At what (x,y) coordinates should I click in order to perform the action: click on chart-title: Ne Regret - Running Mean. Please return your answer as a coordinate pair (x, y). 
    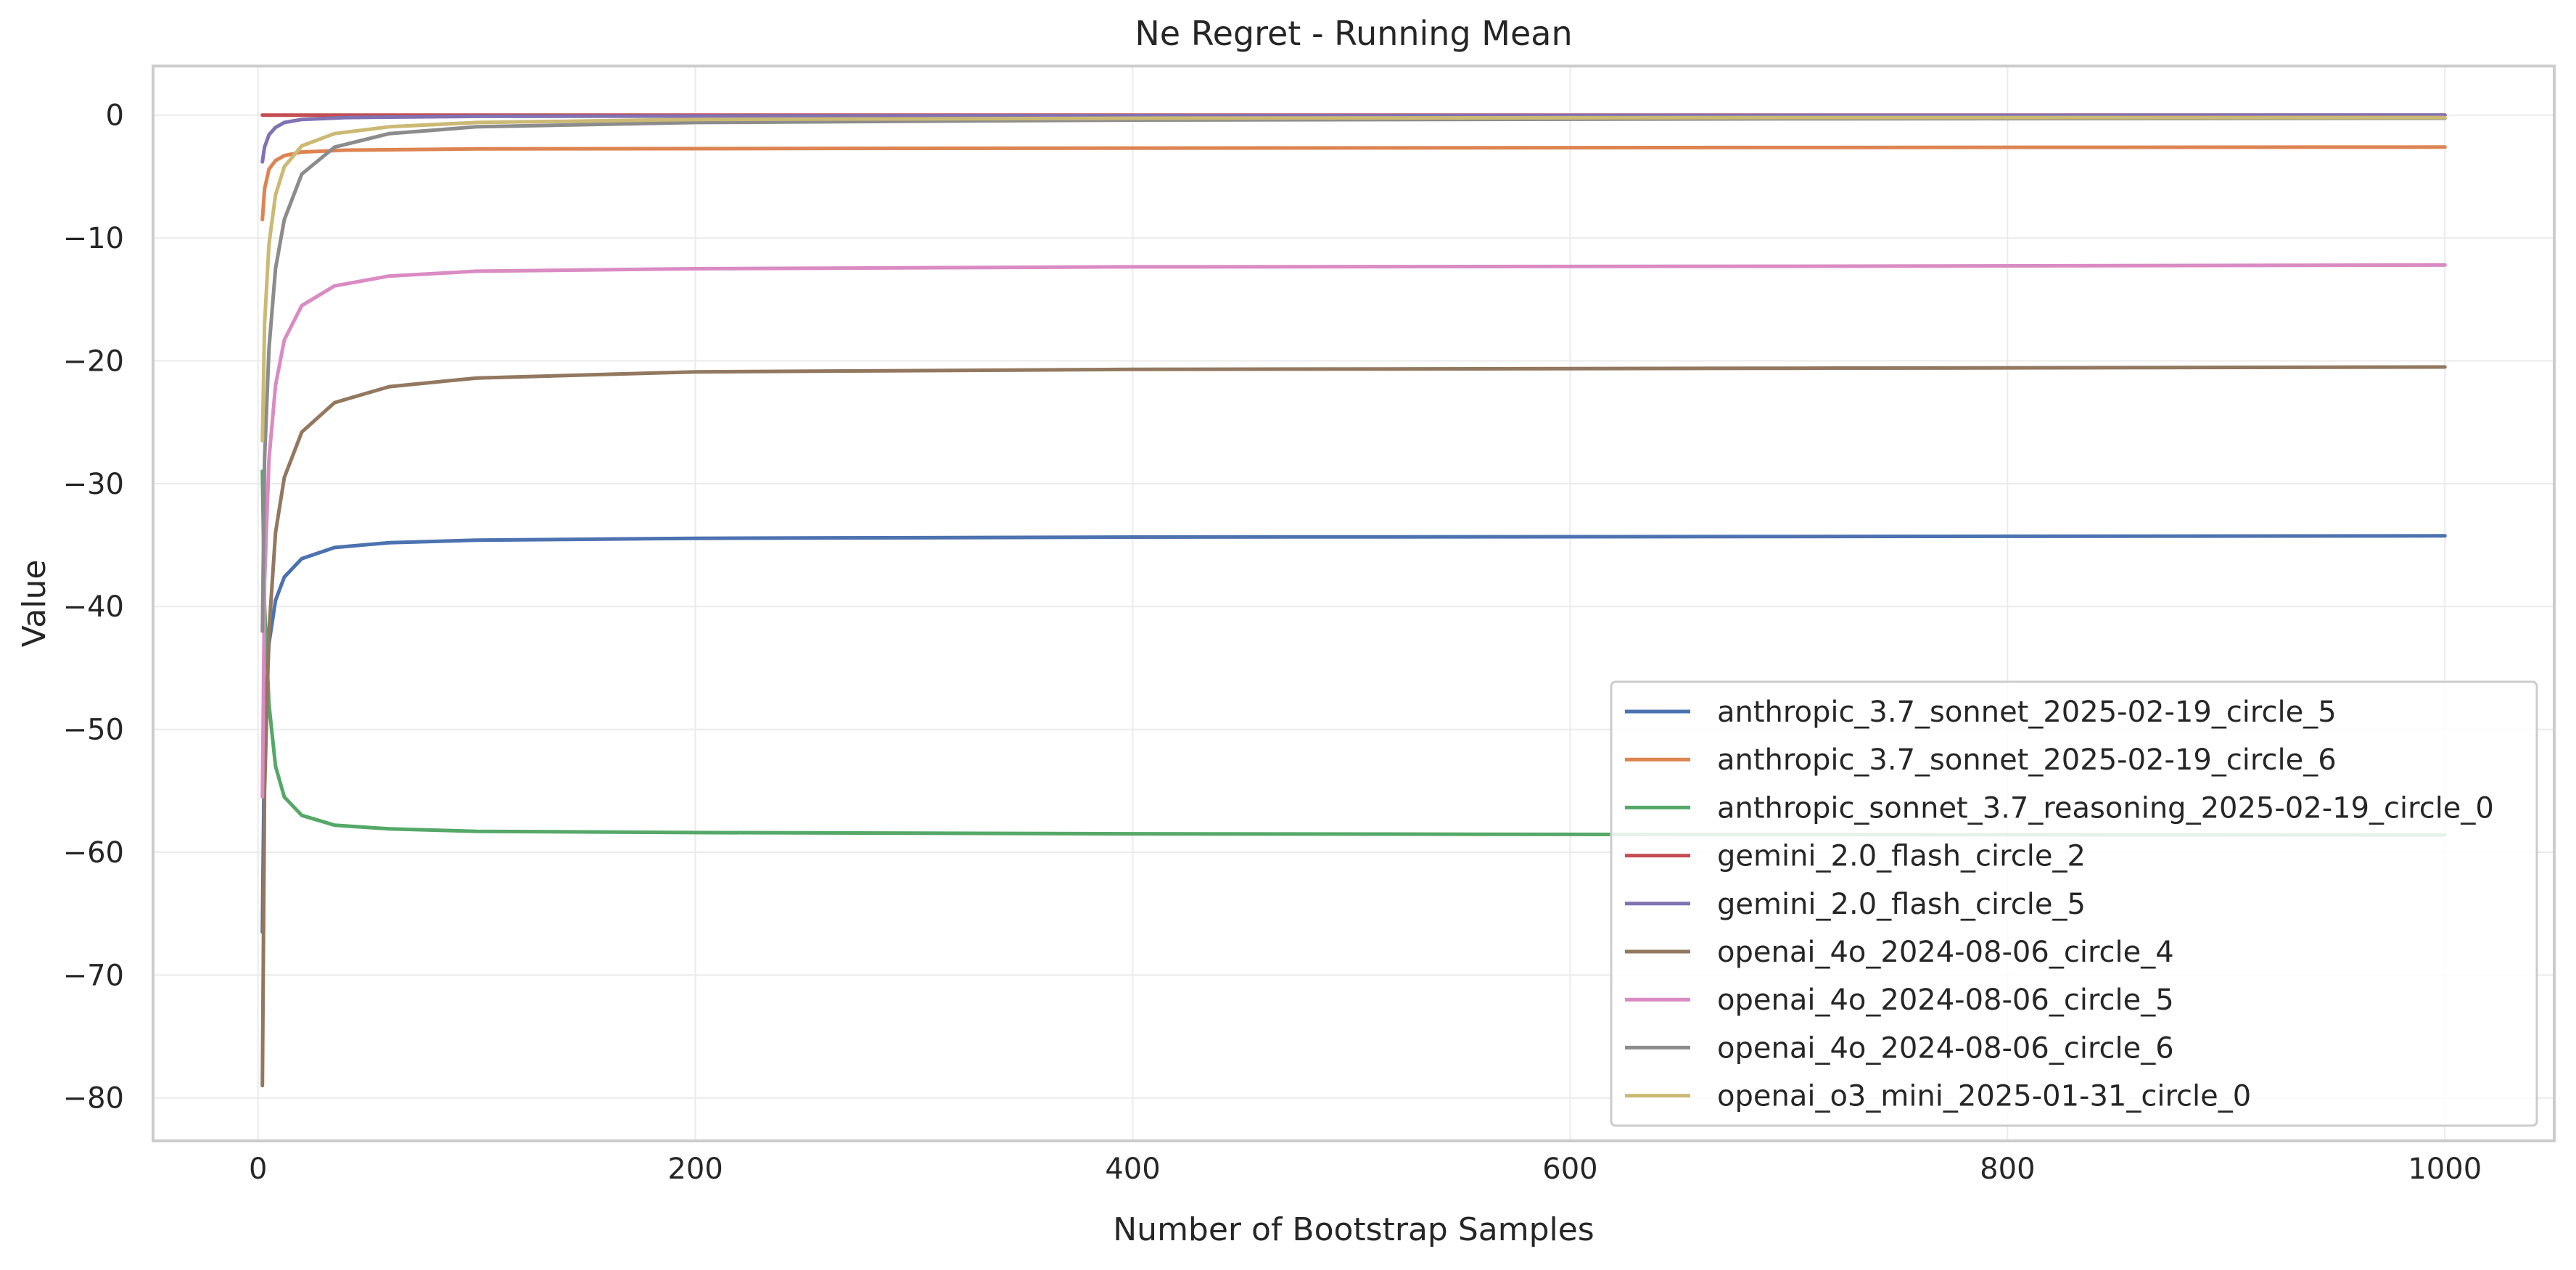
    Looking at the image, I should click on (1353, 33).